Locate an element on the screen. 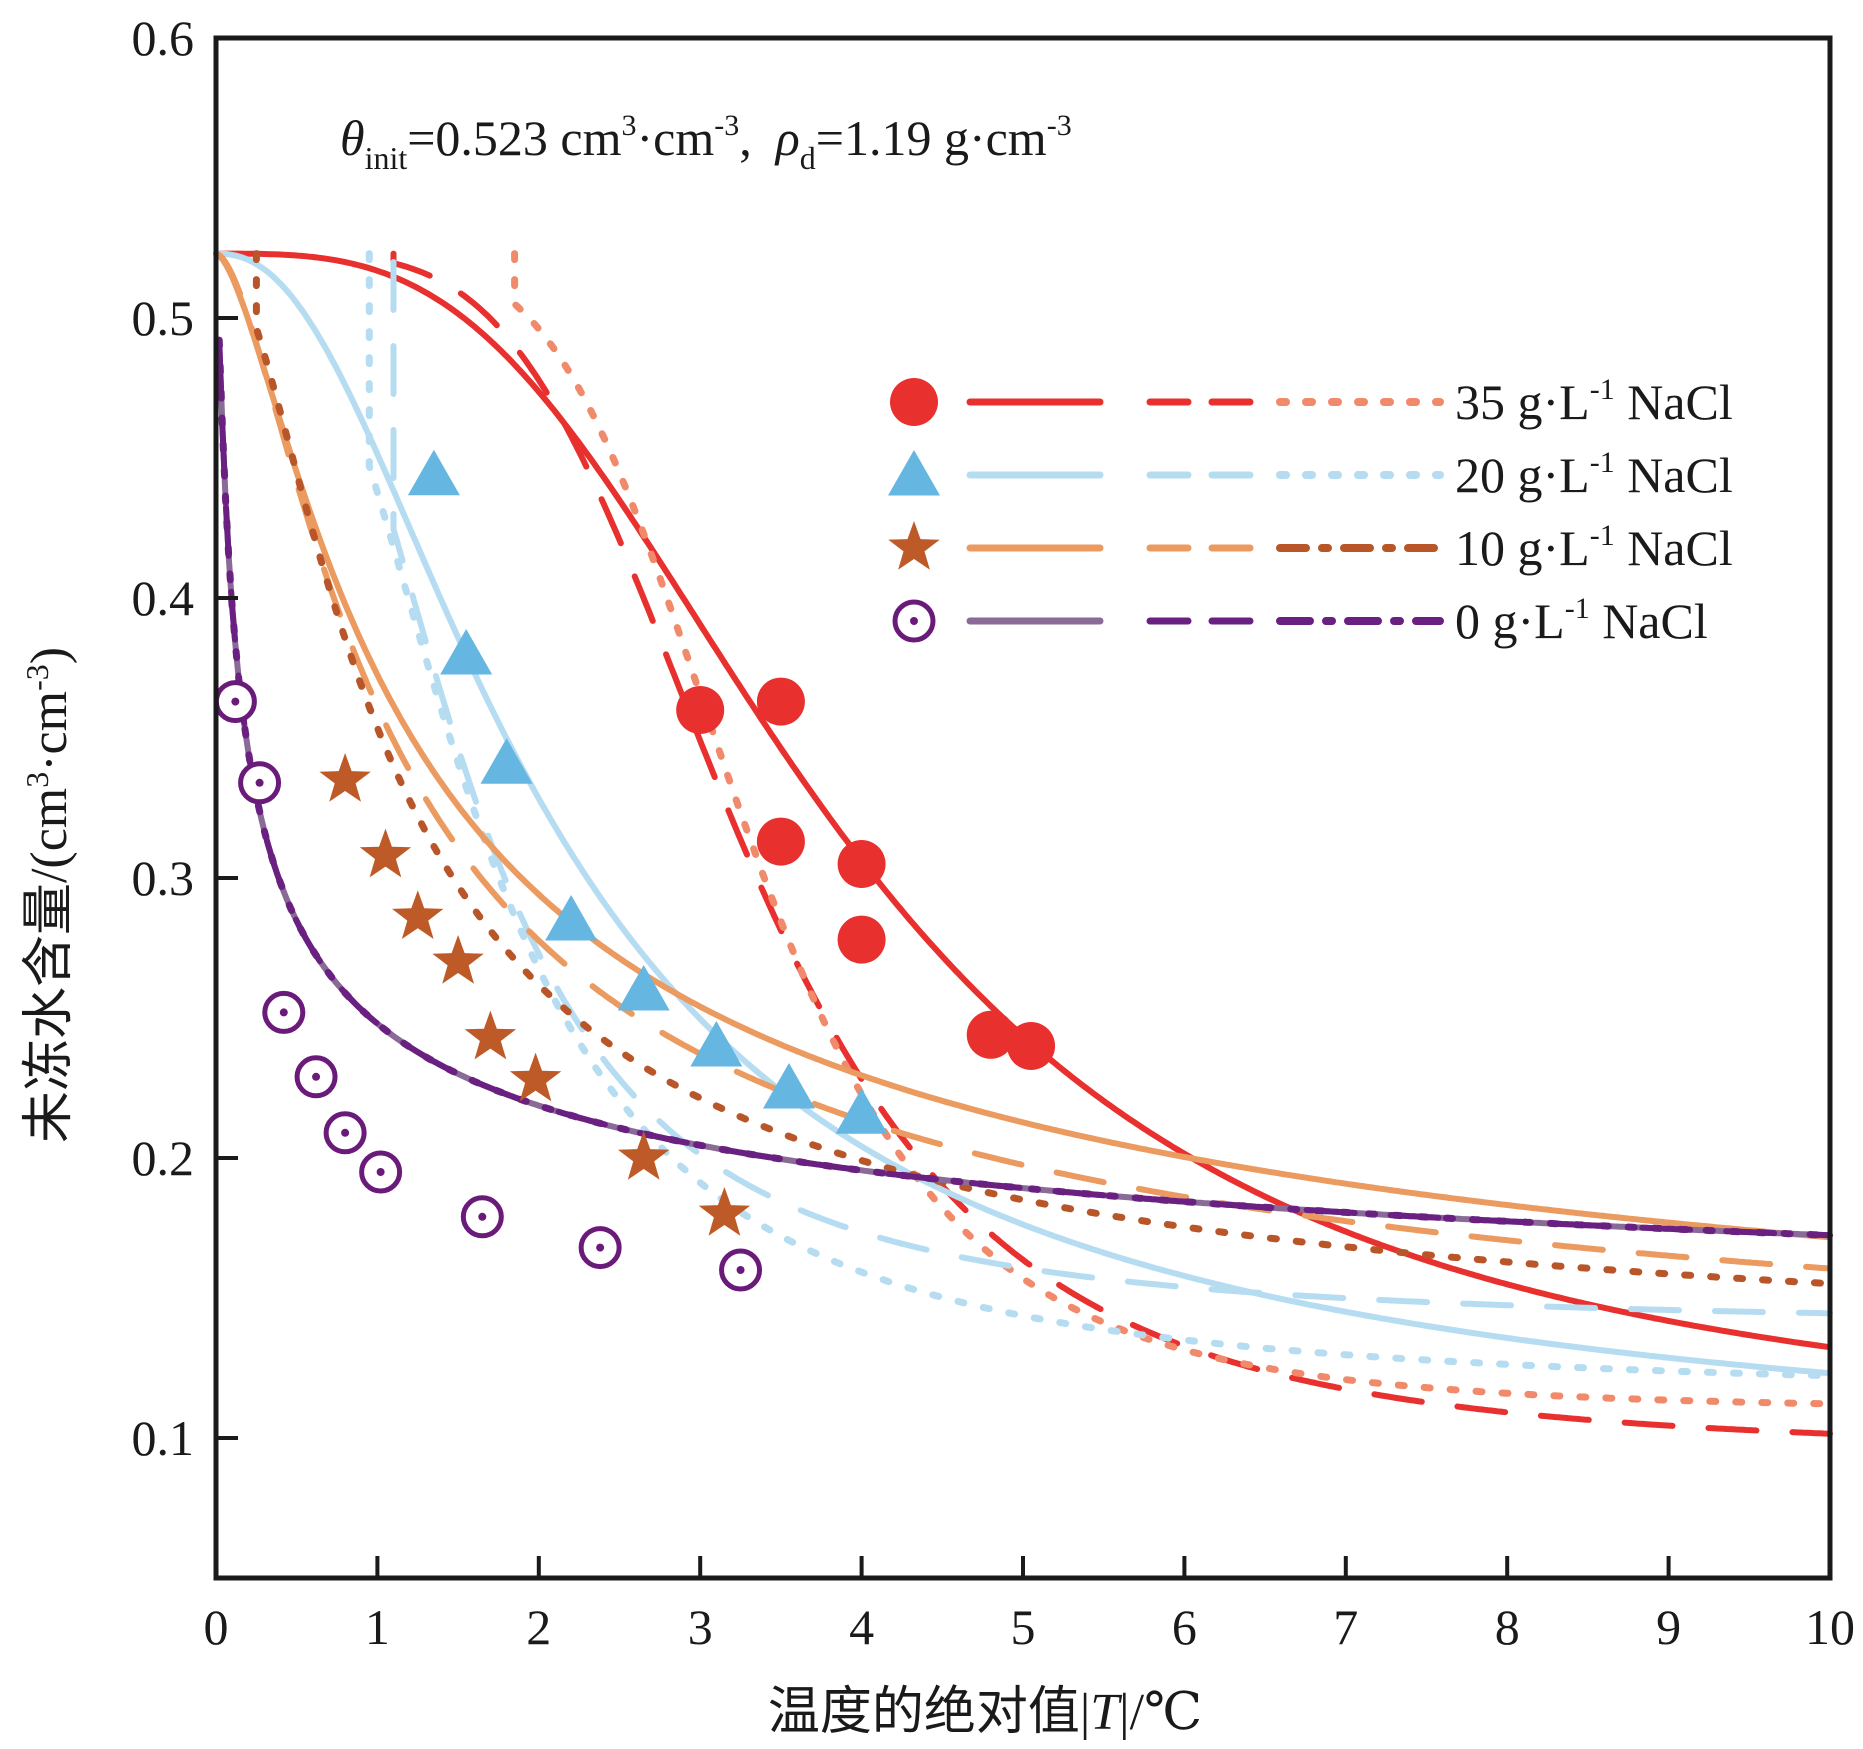 The image size is (1863, 1749). theta-unit-mid: ·cm is located at coordinates (676, 138).